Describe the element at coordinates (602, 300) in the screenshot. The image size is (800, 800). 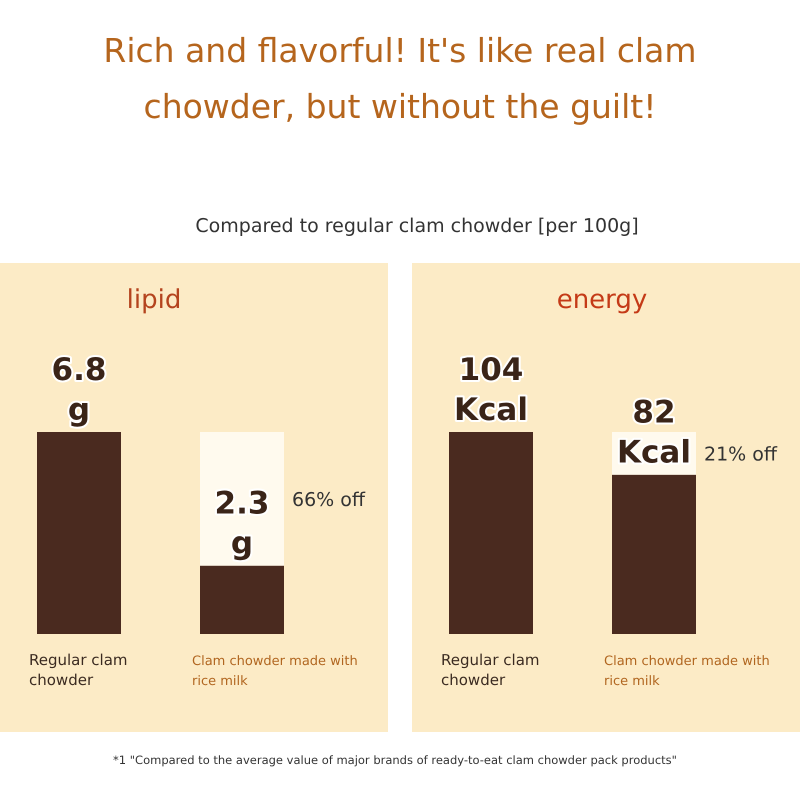
I see `chart-title: energy` at that location.